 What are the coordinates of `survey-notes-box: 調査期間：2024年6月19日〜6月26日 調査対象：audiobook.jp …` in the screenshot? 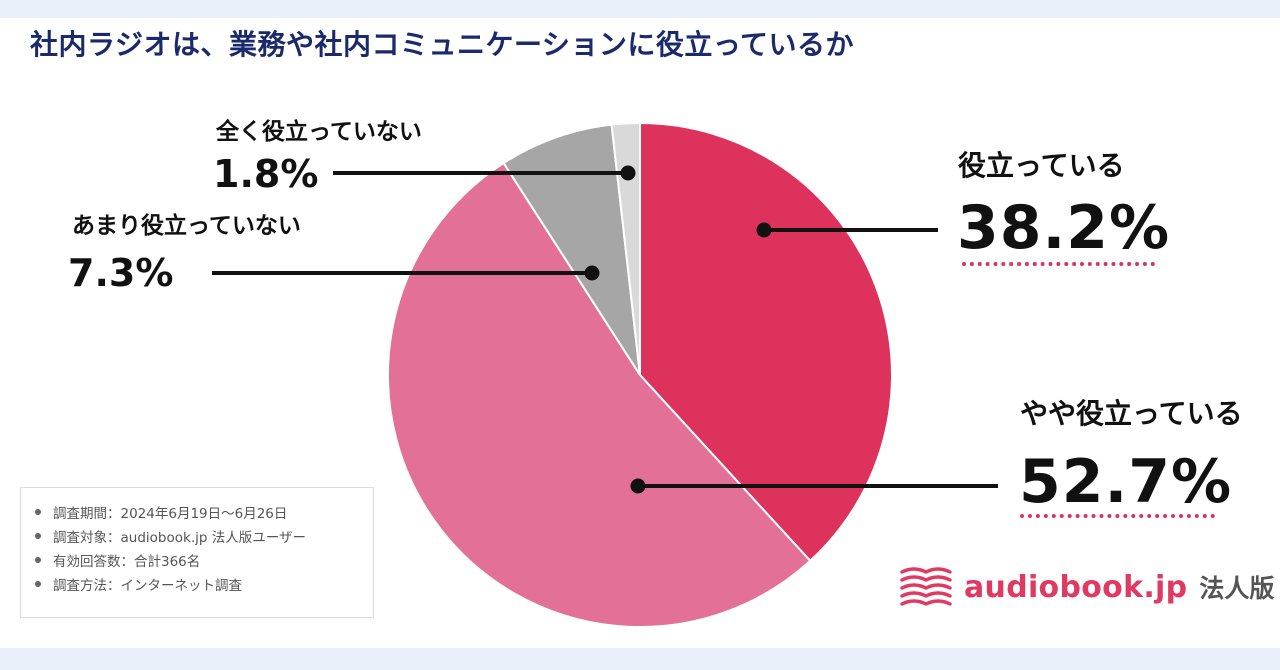 It's located at (197, 552).